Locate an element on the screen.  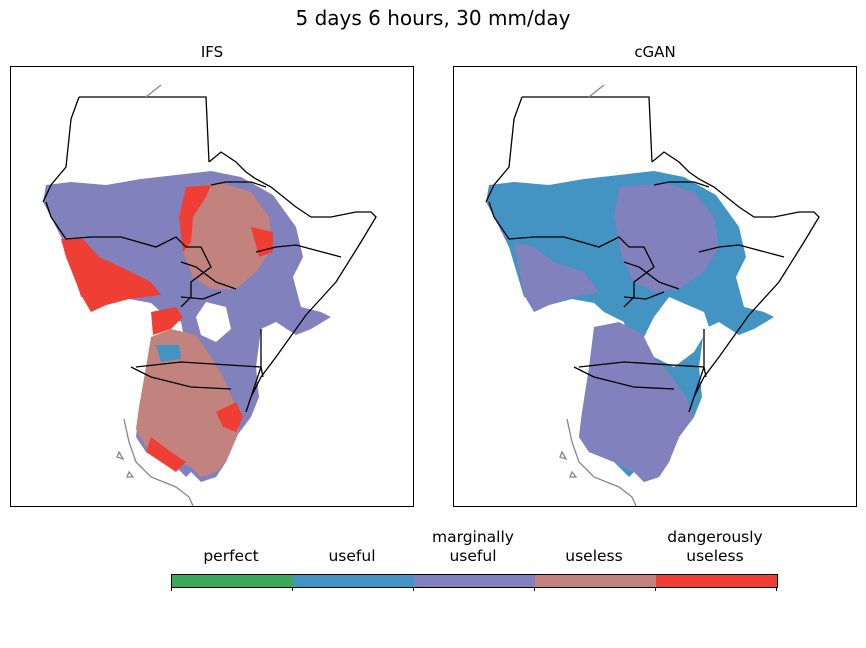
colorbar is located at coordinates (474, 581).